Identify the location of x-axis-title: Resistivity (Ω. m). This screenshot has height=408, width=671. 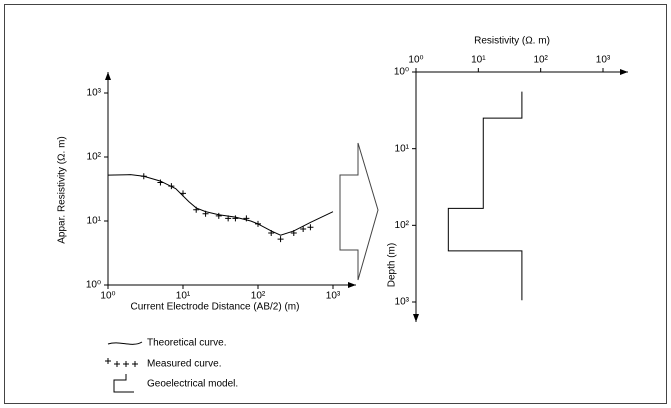
(512, 41).